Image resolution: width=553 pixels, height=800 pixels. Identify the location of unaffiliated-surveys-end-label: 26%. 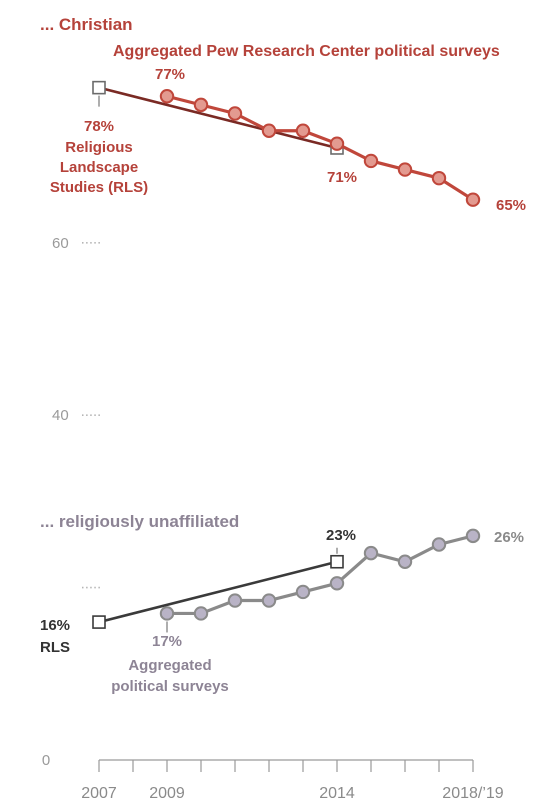
(509, 537).